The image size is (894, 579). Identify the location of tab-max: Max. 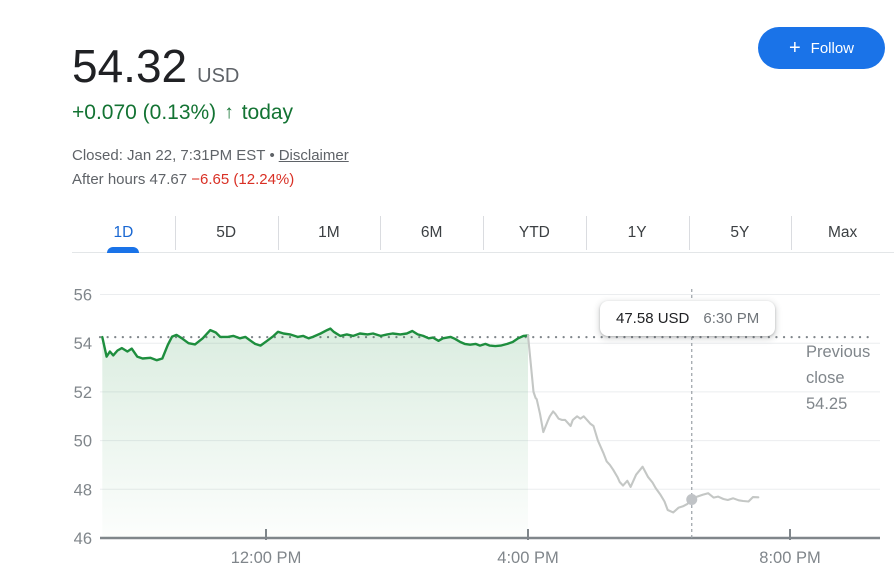
(842, 233).